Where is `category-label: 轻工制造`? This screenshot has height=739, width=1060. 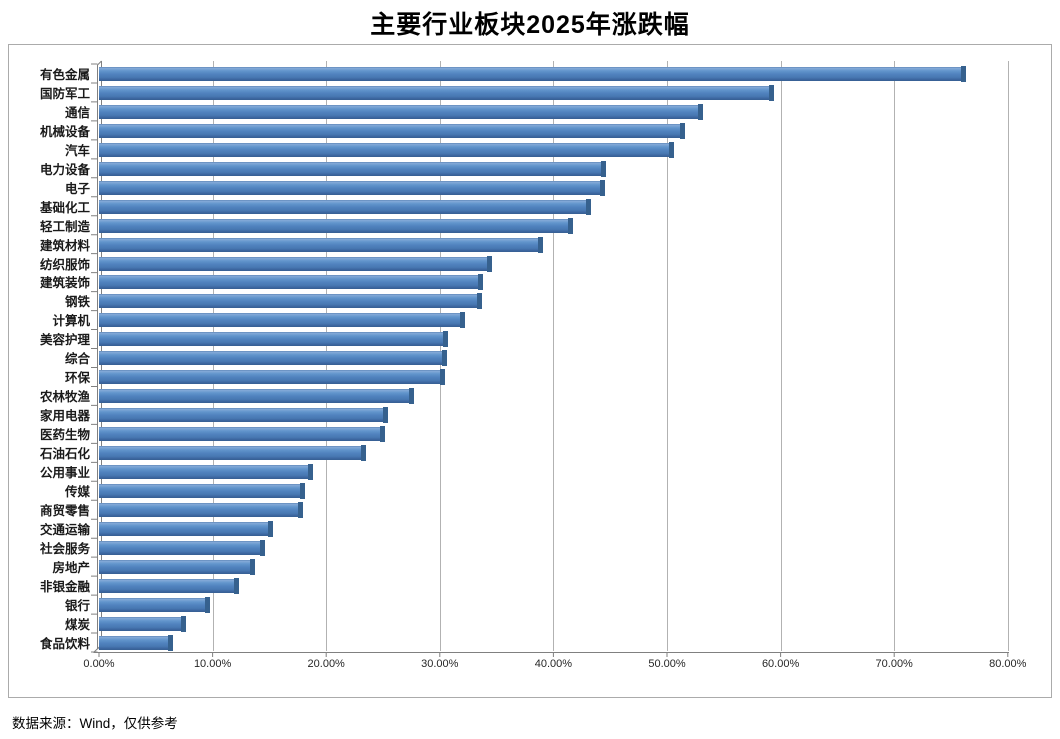 category-label: 轻工制造 is located at coordinates (64, 226).